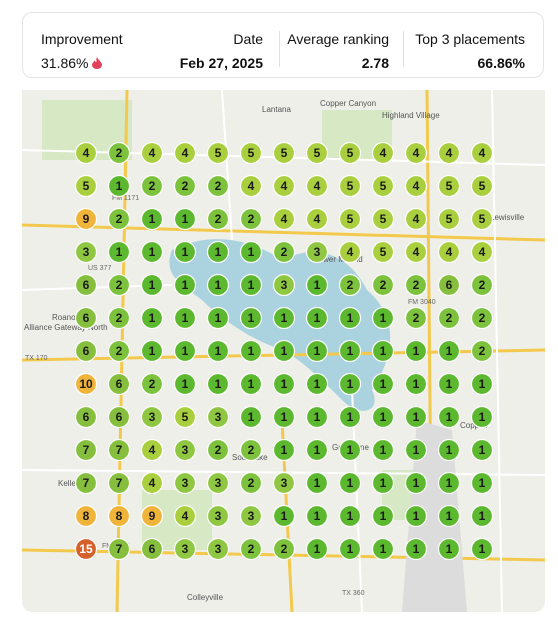  I want to click on rank-value: 3, so click(218, 516).